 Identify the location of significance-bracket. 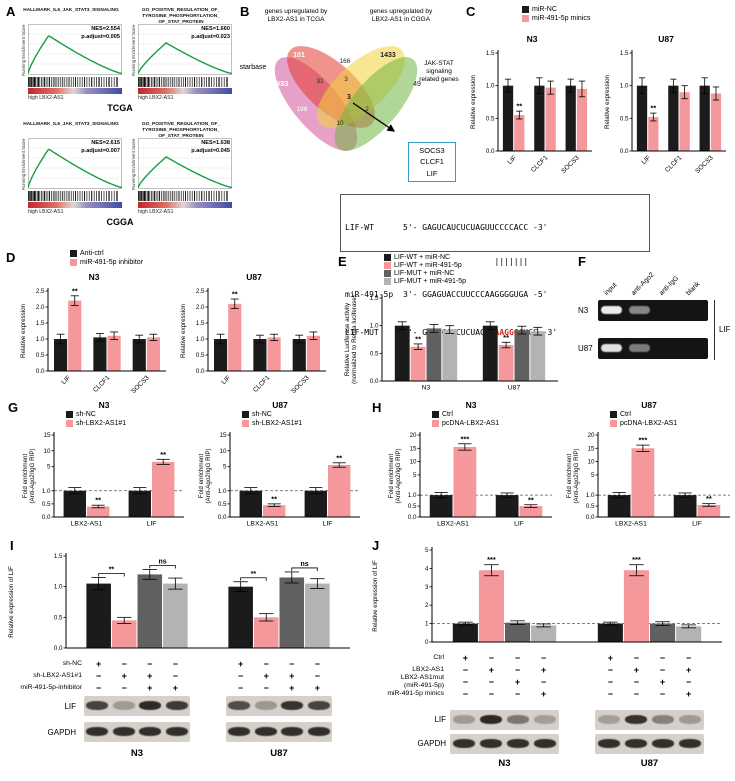
(253, 579).